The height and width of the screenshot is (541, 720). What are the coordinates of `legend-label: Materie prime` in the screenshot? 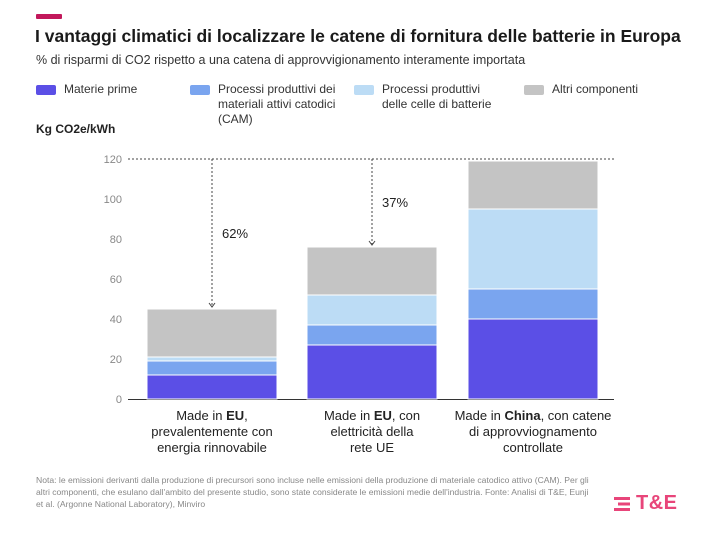 It's located at (101, 89).